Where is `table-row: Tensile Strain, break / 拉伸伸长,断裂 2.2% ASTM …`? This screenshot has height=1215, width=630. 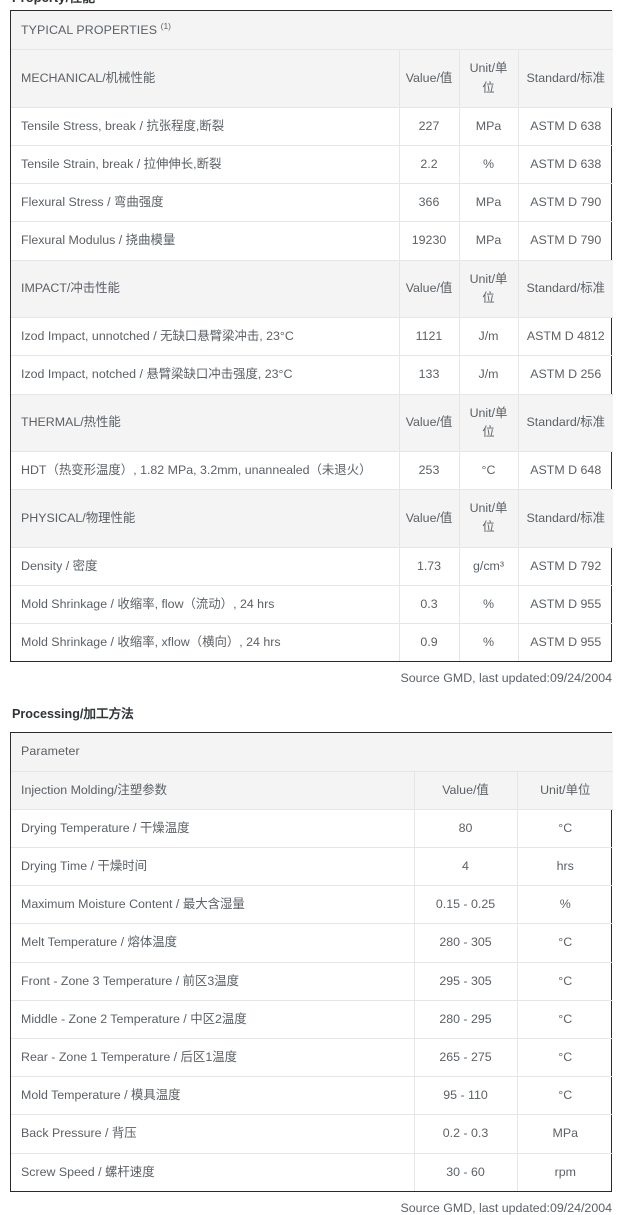 table-row: Tensile Strain, break / 拉伸伸长,断裂 2.2% ASTM … is located at coordinates (312, 165).